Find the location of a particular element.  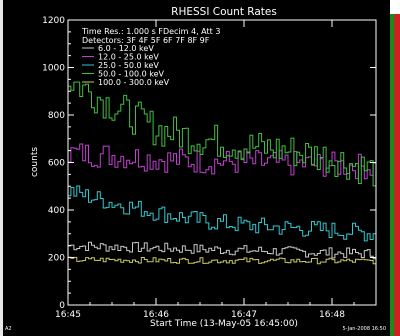

y-tick-label: 1000 is located at coordinates (53, 69).